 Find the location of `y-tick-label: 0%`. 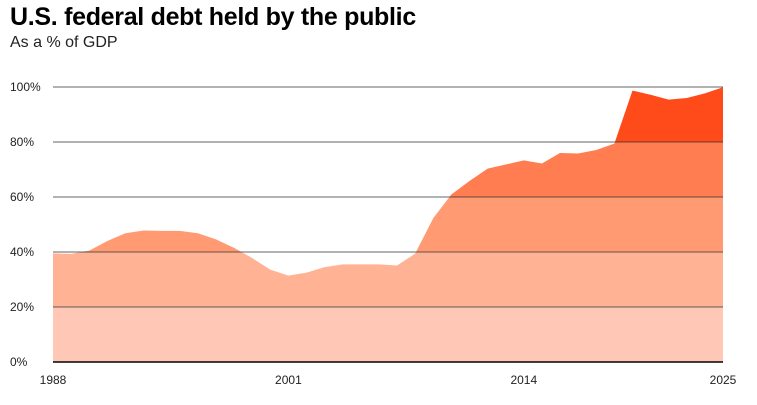

y-tick-label: 0% is located at coordinates (19, 362).